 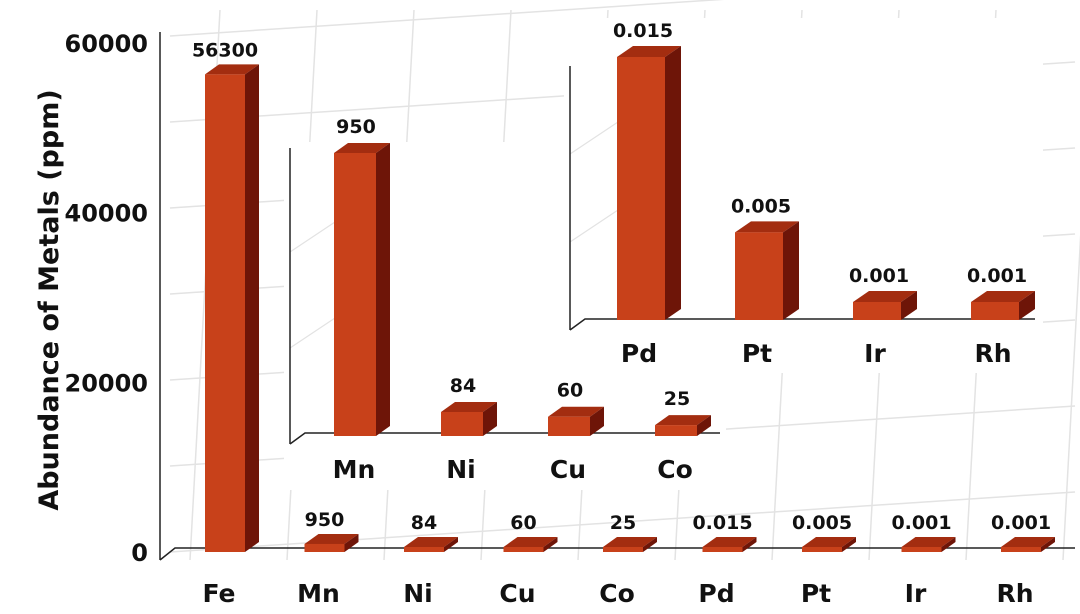 What do you see at coordinates (761, 206) in the screenshot?
I see `inset-data-label: 0.005` at bounding box center [761, 206].